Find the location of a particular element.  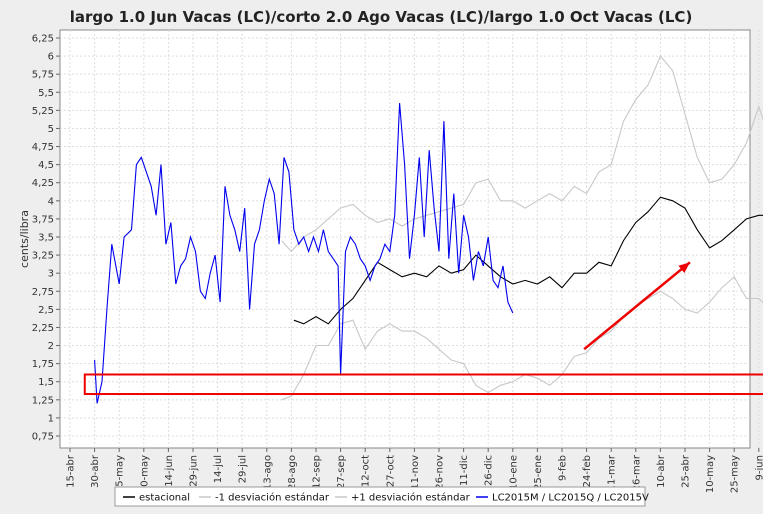

x-tick-label: 27-oct is located at coordinates (390, 471).